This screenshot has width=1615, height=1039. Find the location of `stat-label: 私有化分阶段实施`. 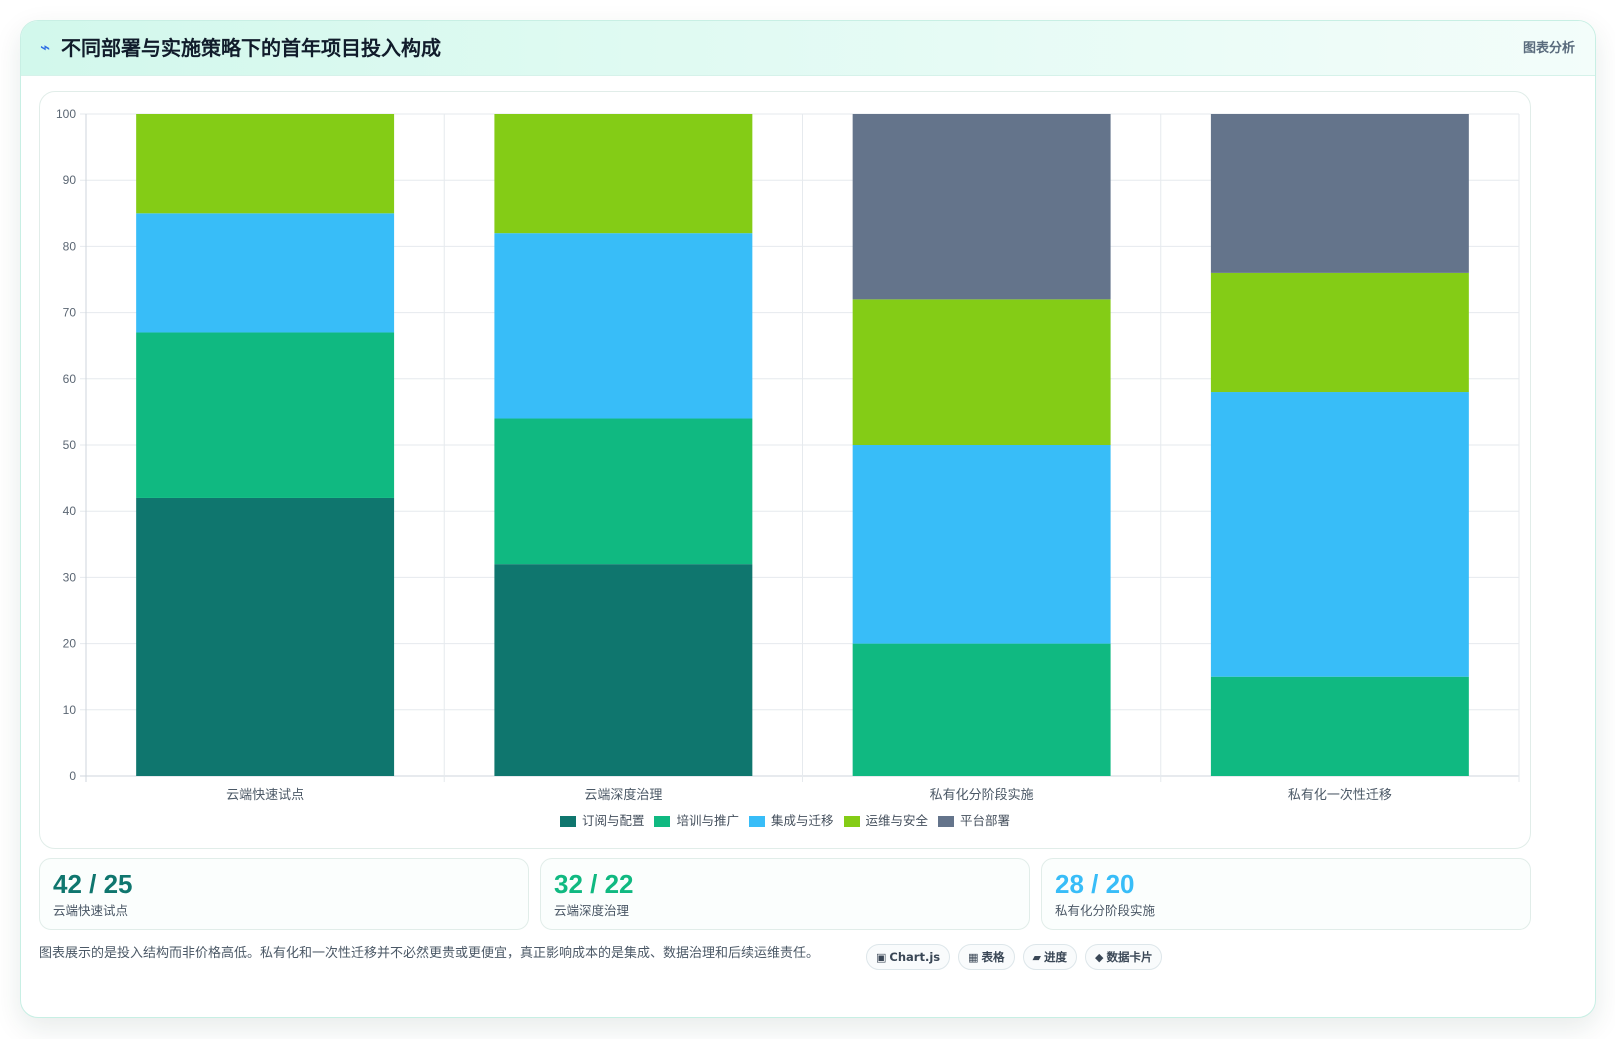

stat-label: 私有化分阶段实施 is located at coordinates (1105, 910).